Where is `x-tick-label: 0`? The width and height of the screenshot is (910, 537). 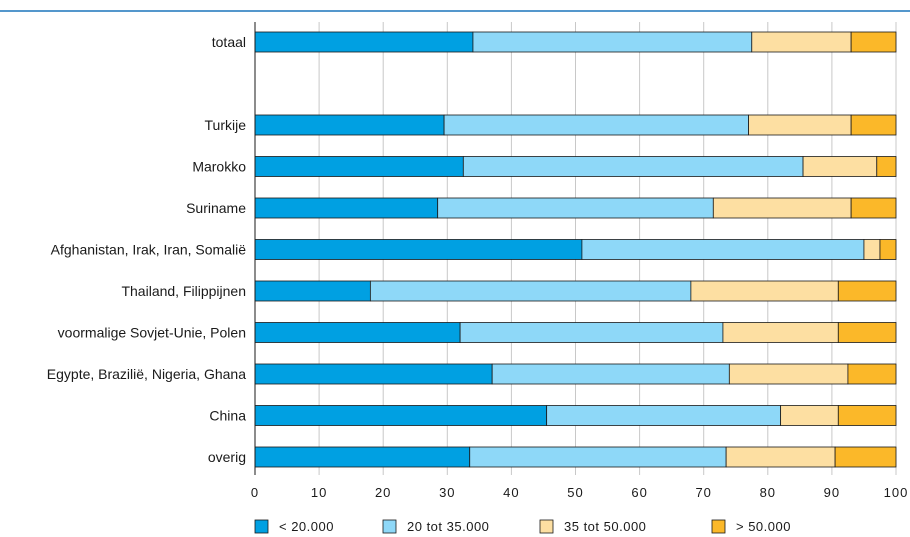 x-tick-label: 0 is located at coordinates (255, 492).